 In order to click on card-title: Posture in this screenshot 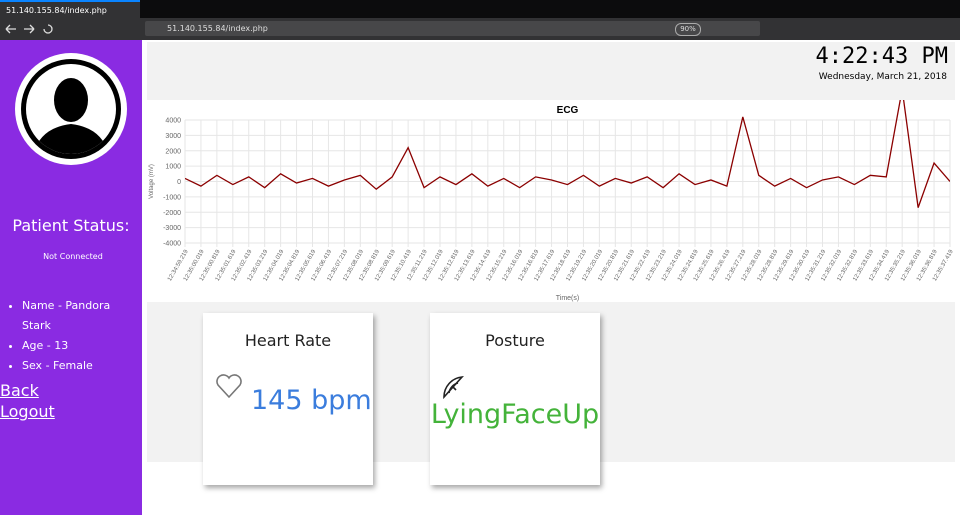, I will do `click(515, 340)`.